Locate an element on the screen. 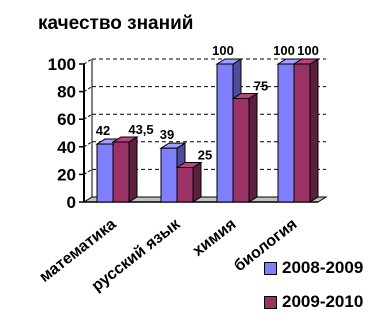  data-label: 75 is located at coordinates (261, 86).